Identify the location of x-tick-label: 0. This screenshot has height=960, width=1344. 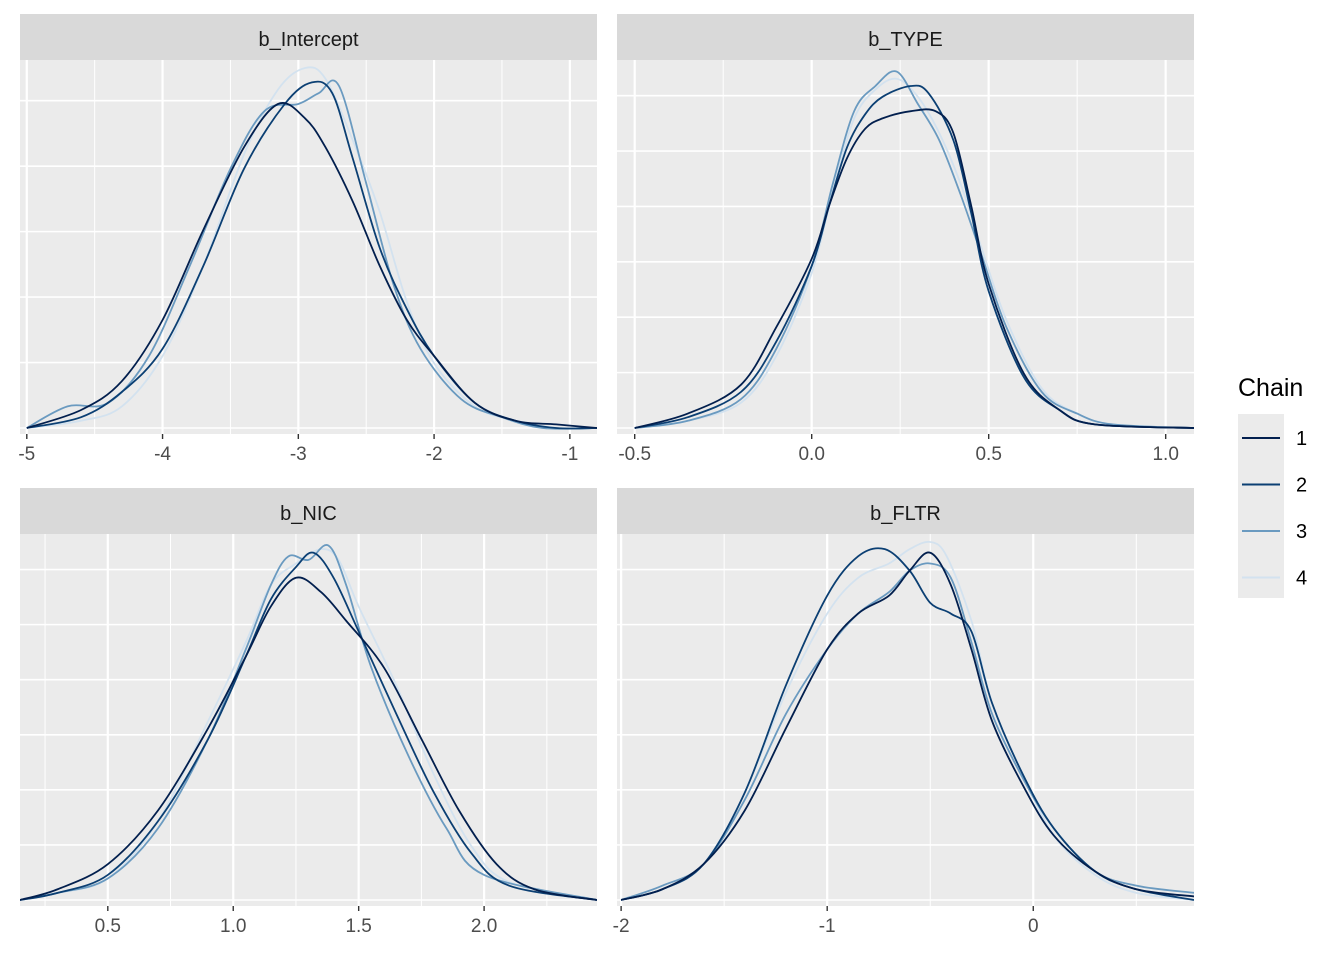
(1033, 926).